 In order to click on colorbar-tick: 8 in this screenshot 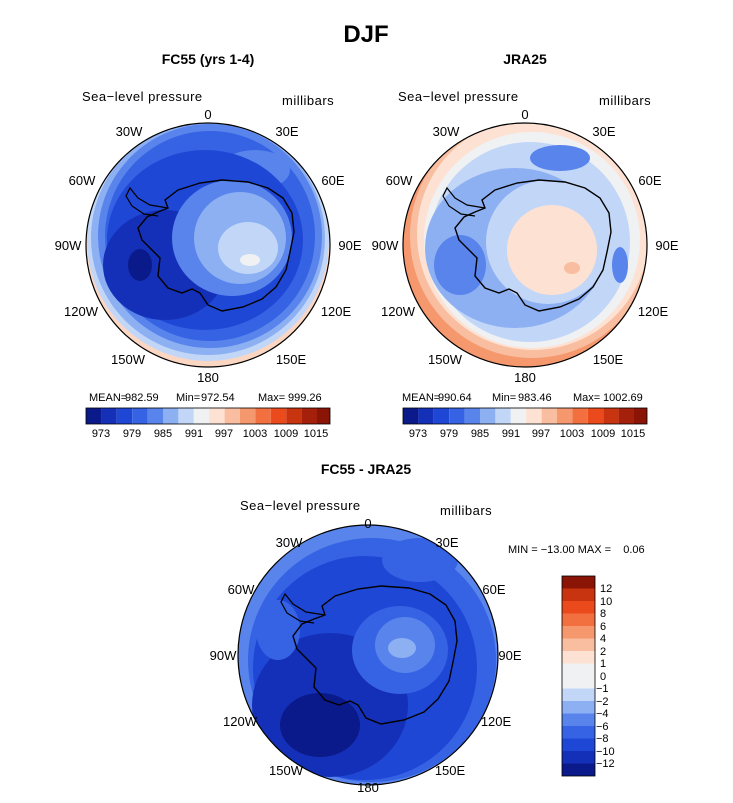, I will do `click(603, 614)`.